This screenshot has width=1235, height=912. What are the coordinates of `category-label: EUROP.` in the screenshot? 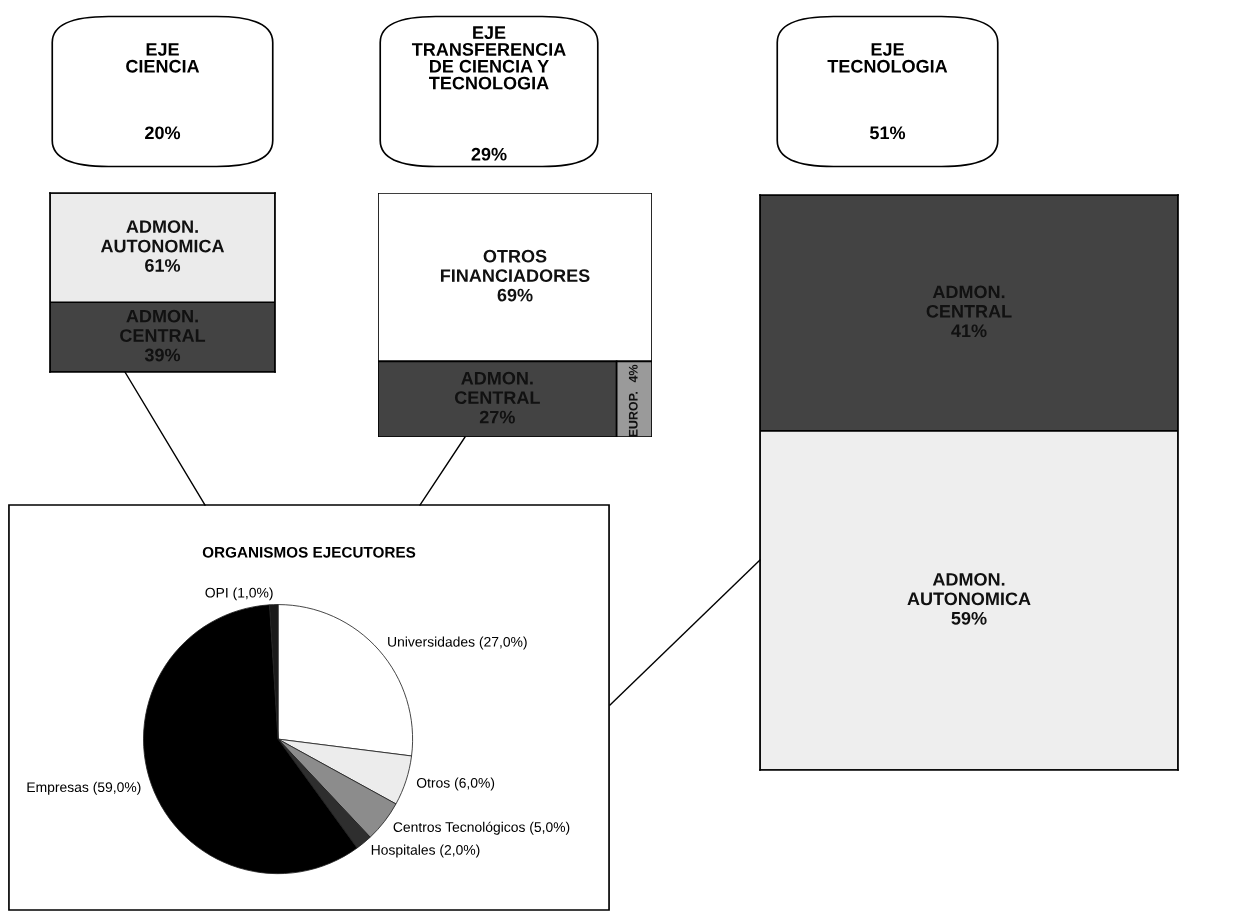 It's located at (633, 414).